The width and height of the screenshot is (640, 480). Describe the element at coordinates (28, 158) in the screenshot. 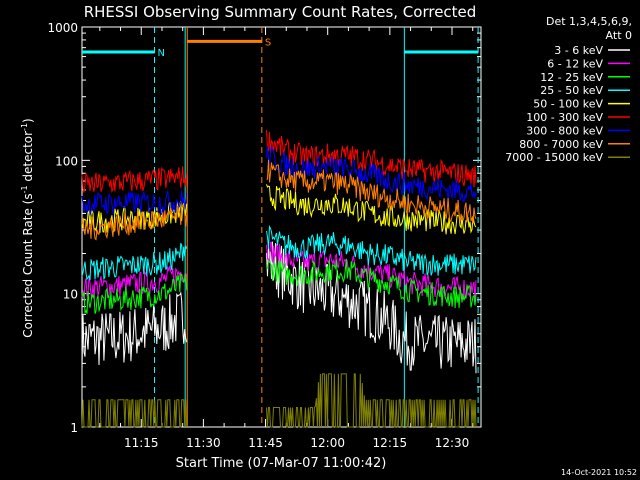

I see `y-axis-label-mid: detector` at that location.